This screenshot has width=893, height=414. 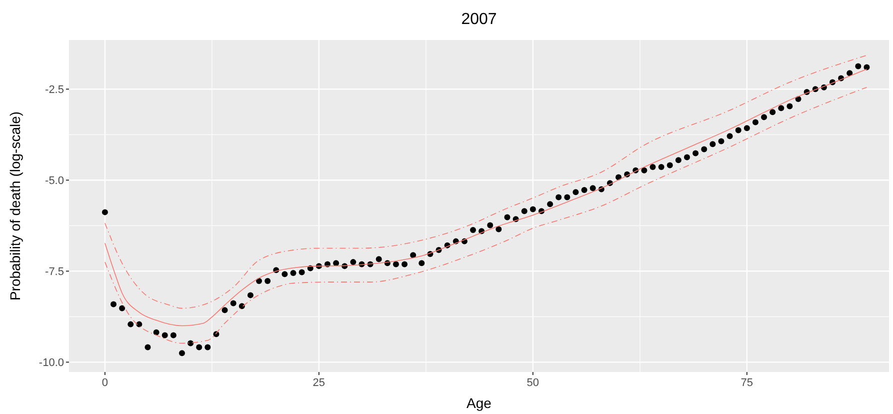 What do you see at coordinates (533, 383) in the screenshot?
I see `x-tick-label: 50` at bounding box center [533, 383].